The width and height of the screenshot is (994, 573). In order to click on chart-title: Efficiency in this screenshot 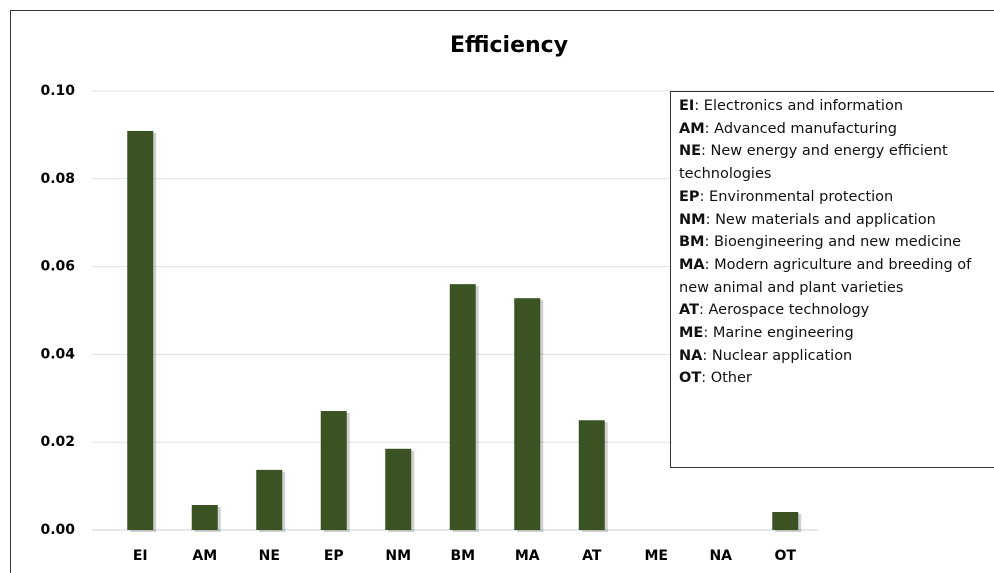, I will do `click(509, 45)`.